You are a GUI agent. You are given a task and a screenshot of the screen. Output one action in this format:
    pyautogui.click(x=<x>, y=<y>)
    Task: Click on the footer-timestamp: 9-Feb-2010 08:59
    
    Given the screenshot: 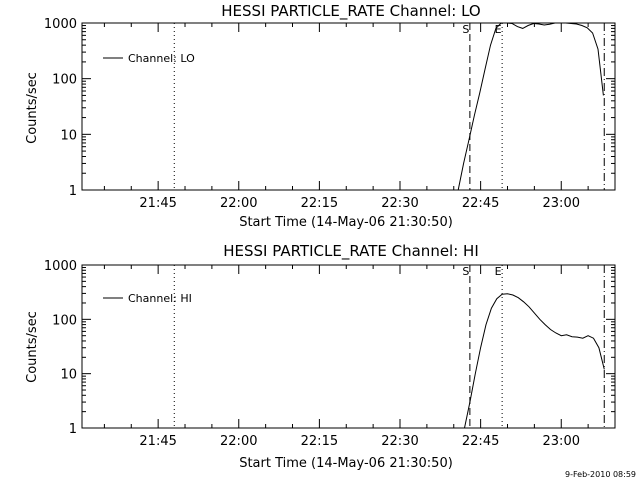 What is the action you would take?
    pyautogui.click(x=600, y=474)
    